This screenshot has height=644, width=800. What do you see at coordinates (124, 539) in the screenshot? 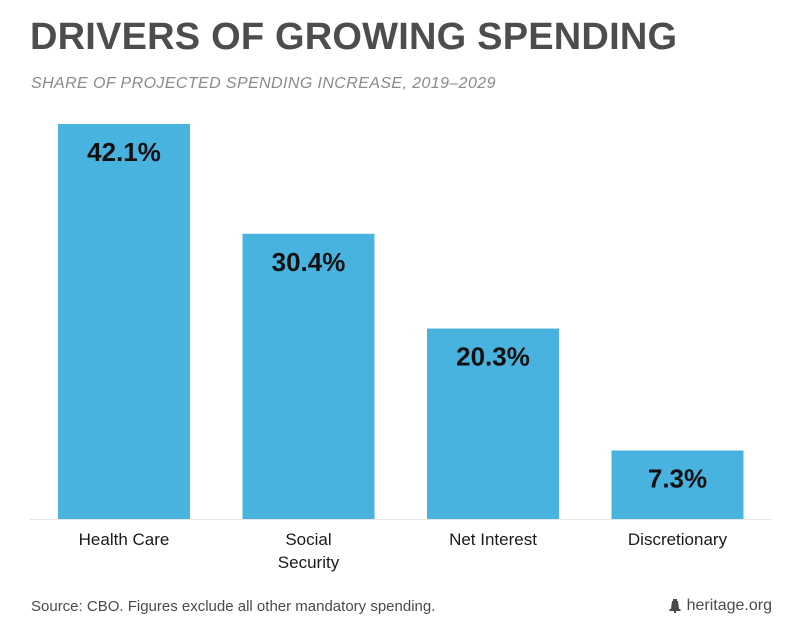
I see `category-label: Health Care` at bounding box center [124, 539].